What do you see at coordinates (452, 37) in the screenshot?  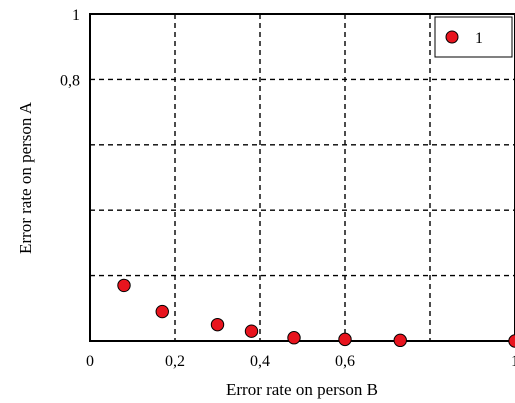 I see `legend-marker` at bounding box center [452, 37].